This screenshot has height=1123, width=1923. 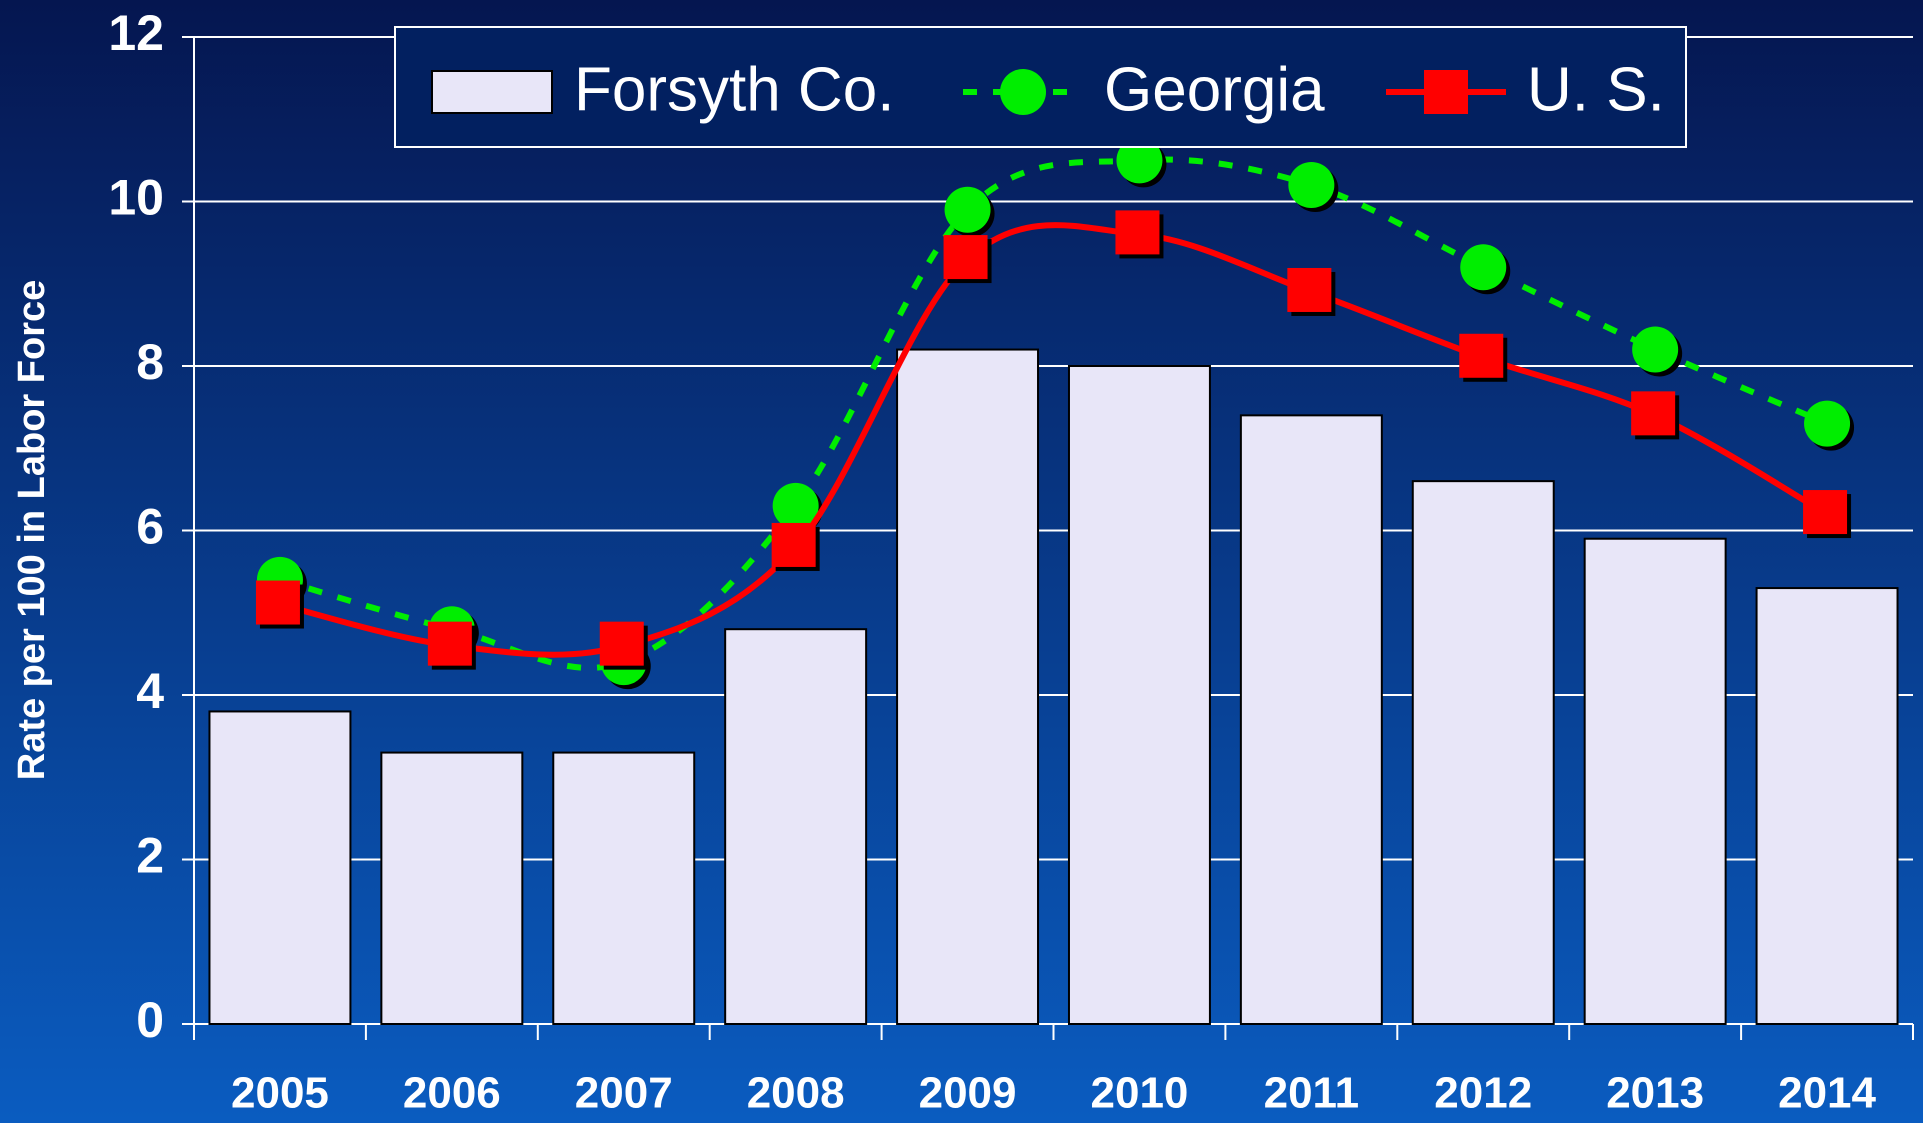 I want to click on y-tick-label: 0, so click(x=150, y=1020).